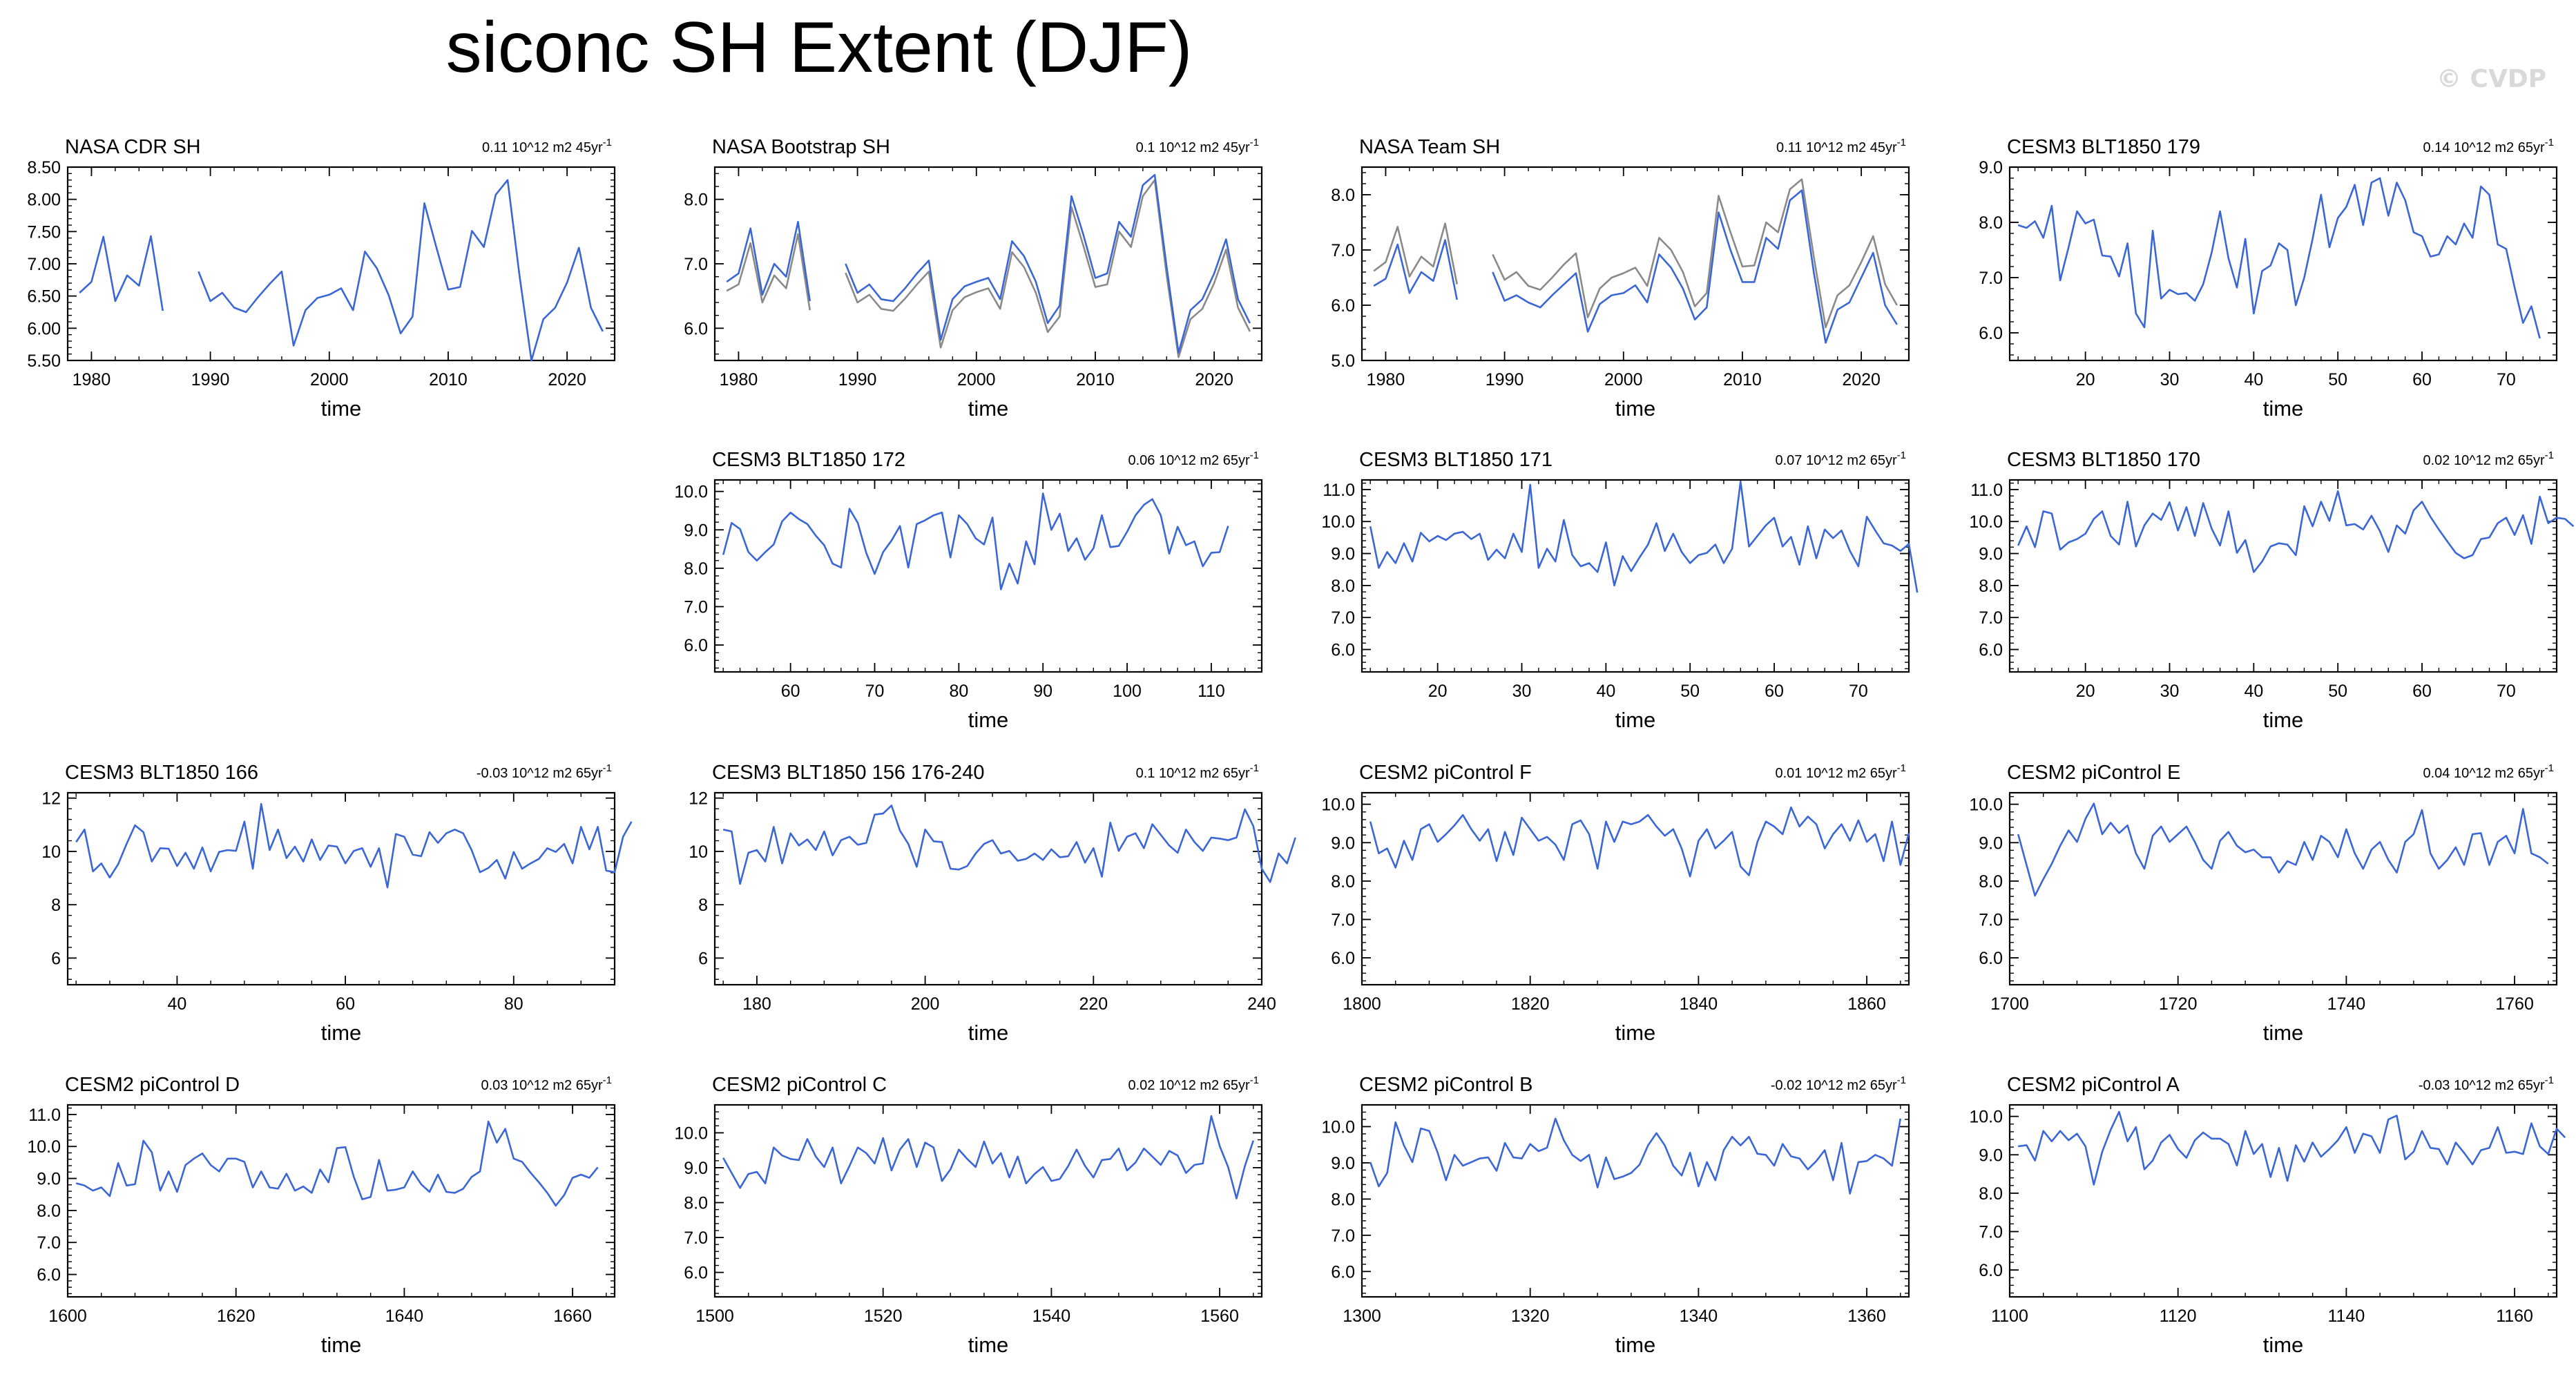  Describe the element at coordinates (1211, 691) in the screenshot. I see `x-tick-label: 110` at that location.